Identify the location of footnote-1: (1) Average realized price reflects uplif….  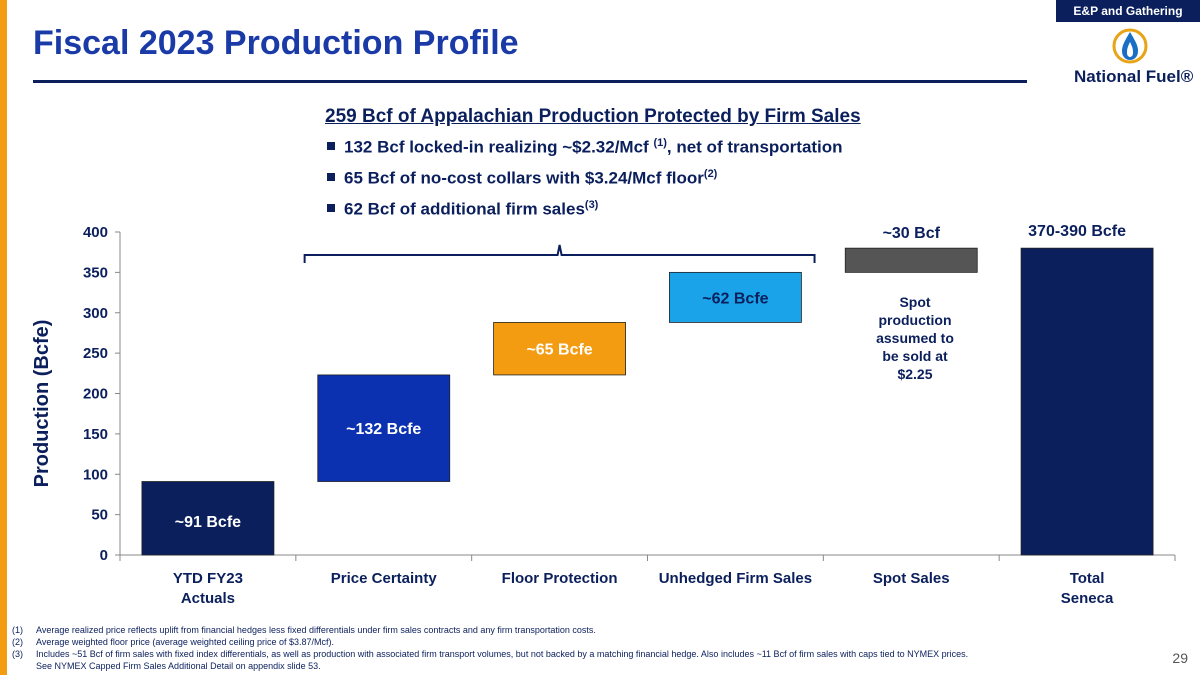
(304, 630).